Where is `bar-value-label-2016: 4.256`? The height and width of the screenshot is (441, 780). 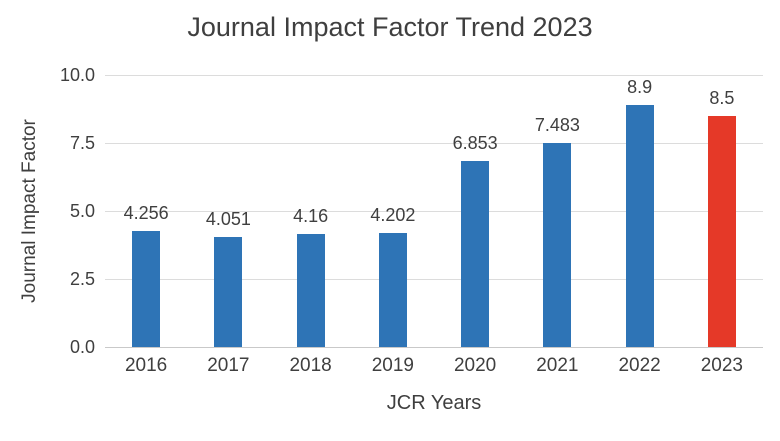
bar-value-label-2016: 4.256 is located at coordinates (146, 213).